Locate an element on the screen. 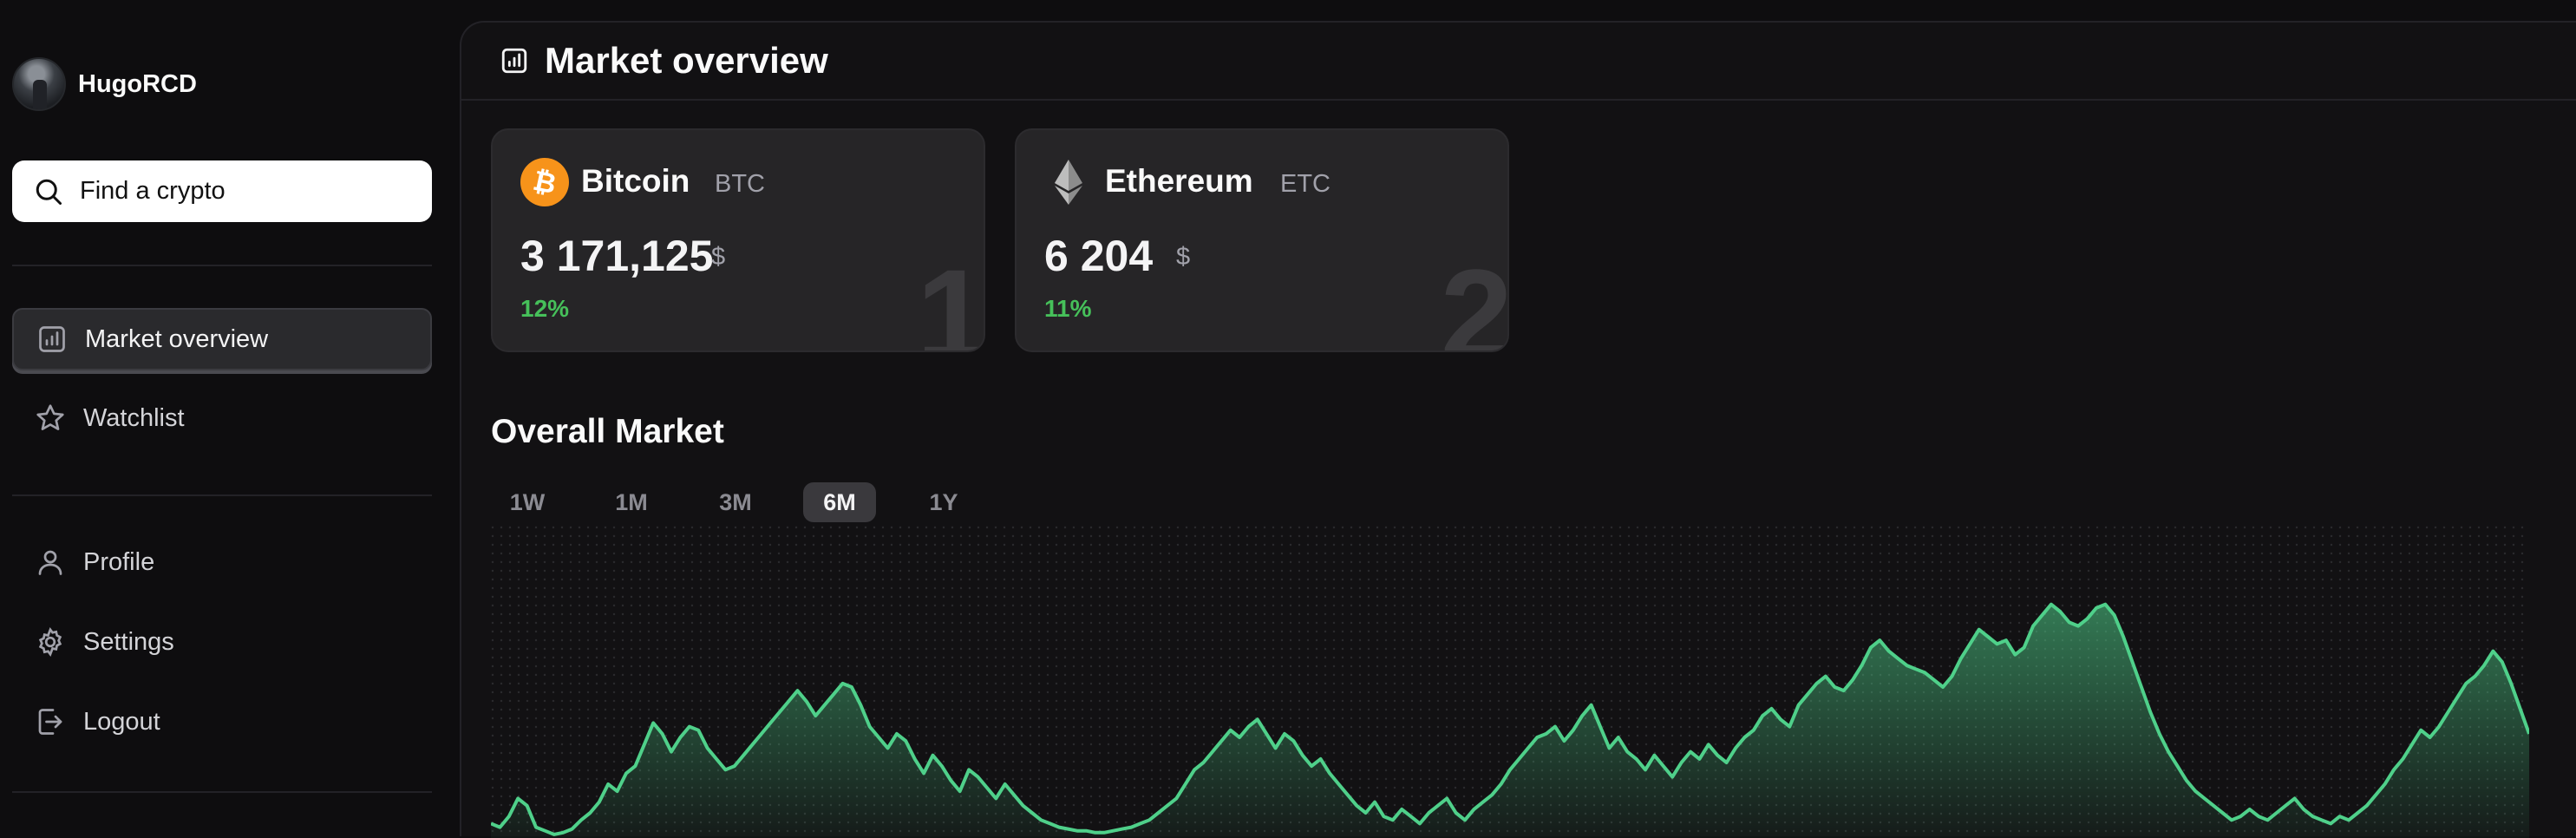  coin-change: 12% is located at coordinates (545, 308).